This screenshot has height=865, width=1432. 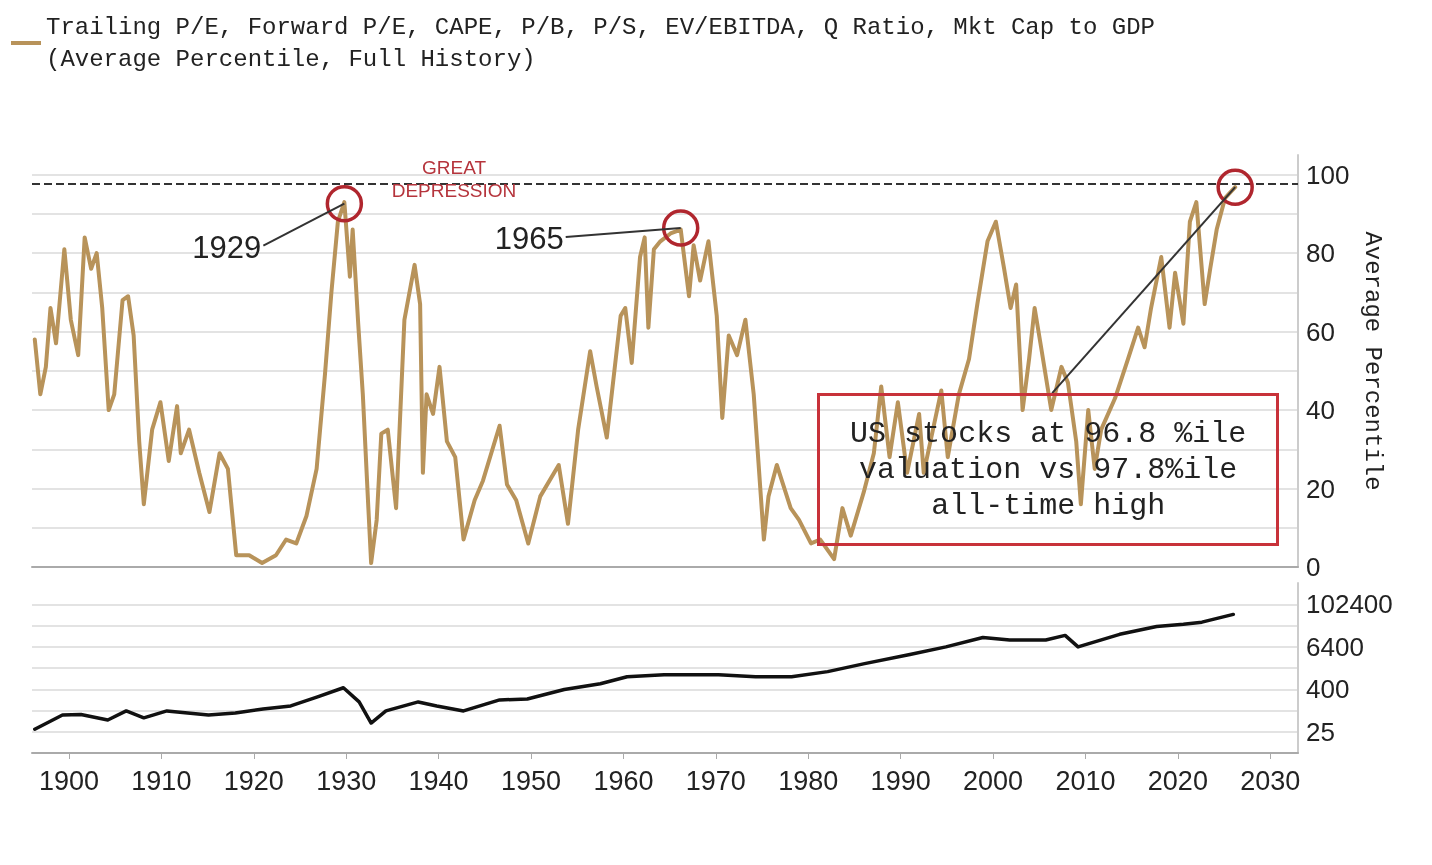 What do you see at coordinates (1320, 253) in the screenshot?
I see `y-tick-label: 80` at bounding box center [1320, 253].